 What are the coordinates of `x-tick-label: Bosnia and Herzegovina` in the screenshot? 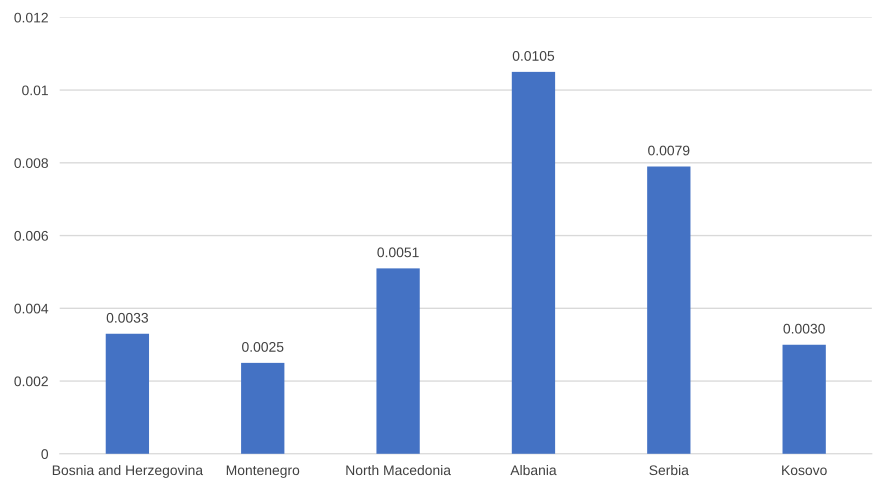 It's located at (128, 471).